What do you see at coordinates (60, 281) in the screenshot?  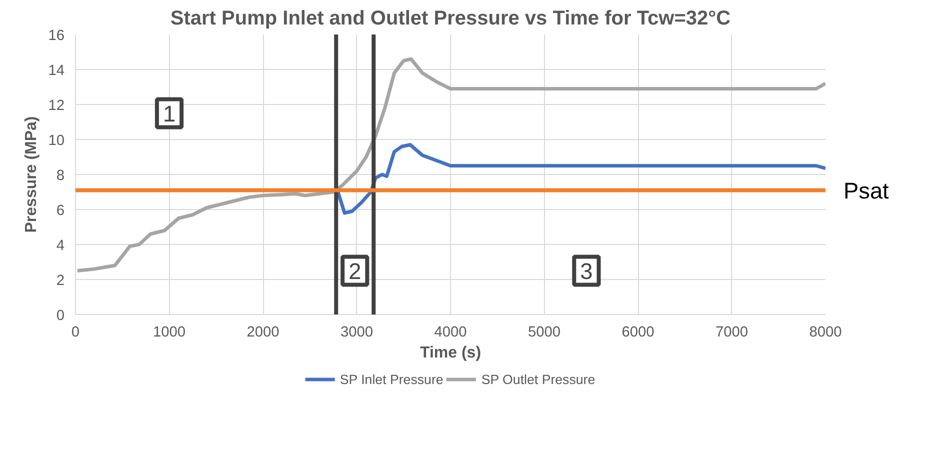 I see `y-tick-label: 2` at bounding box center [60, 281].